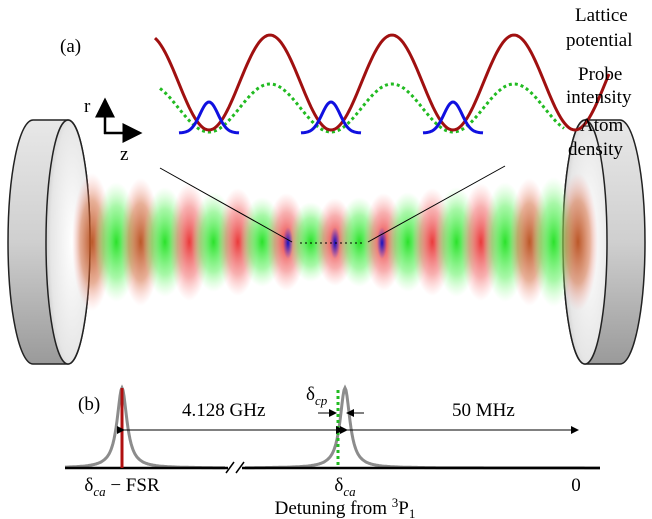 The width and height of the screenshot is (652, 519). What do you see at coordinates (599, 97) in the screenshot?
I see `legend-text: intensity` at bounding box center [599, 97].